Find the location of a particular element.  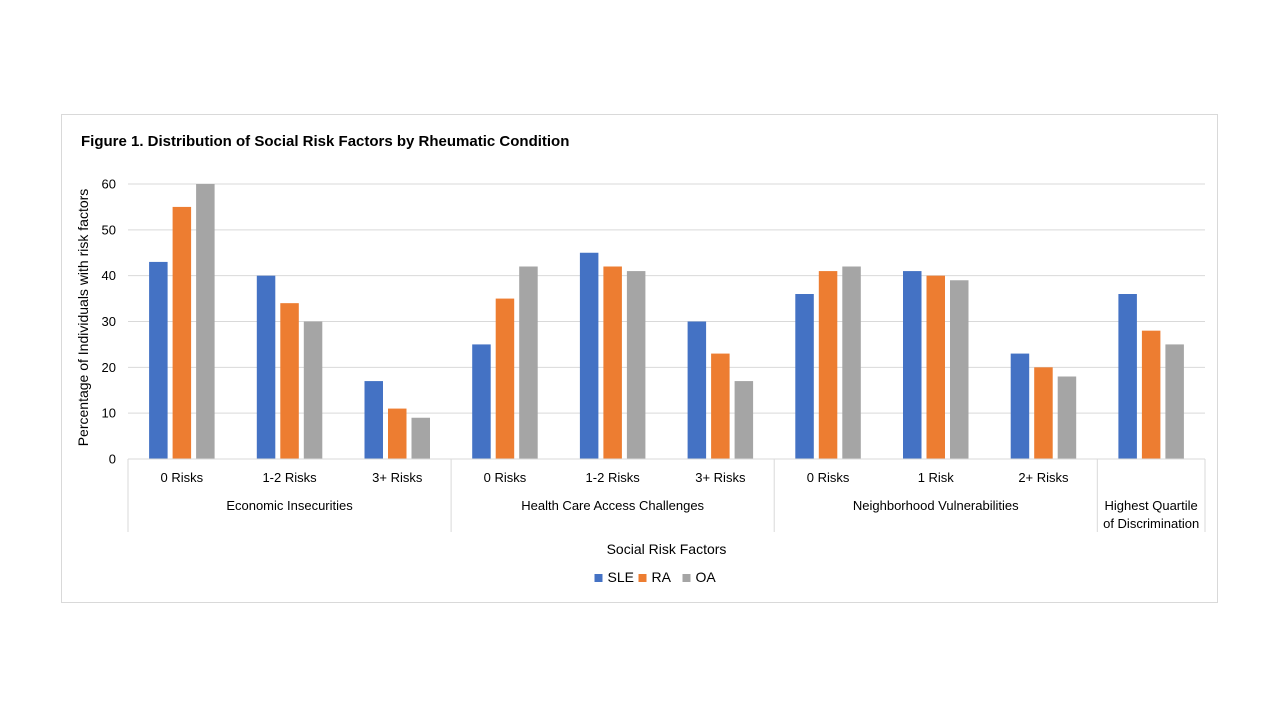

legend: SLE RA OA is located at coordinates (655, 577).